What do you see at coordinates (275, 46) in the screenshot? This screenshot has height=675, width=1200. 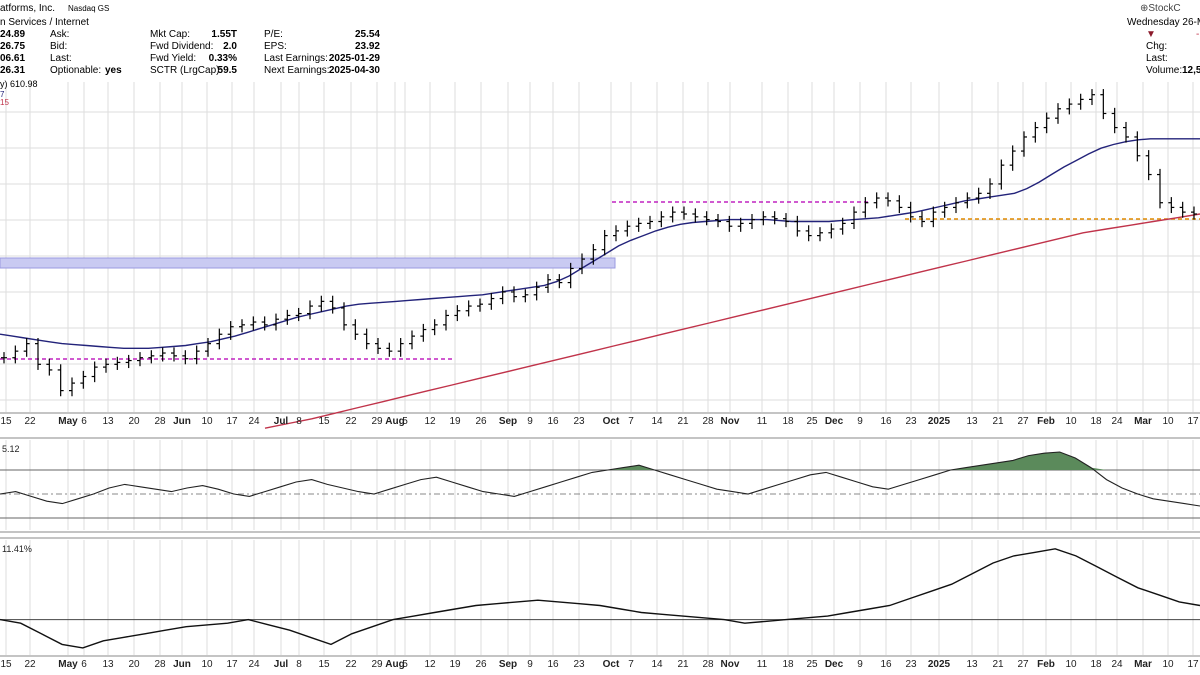 I see `eps-label: EPS:` at bounding box center [275, 46].